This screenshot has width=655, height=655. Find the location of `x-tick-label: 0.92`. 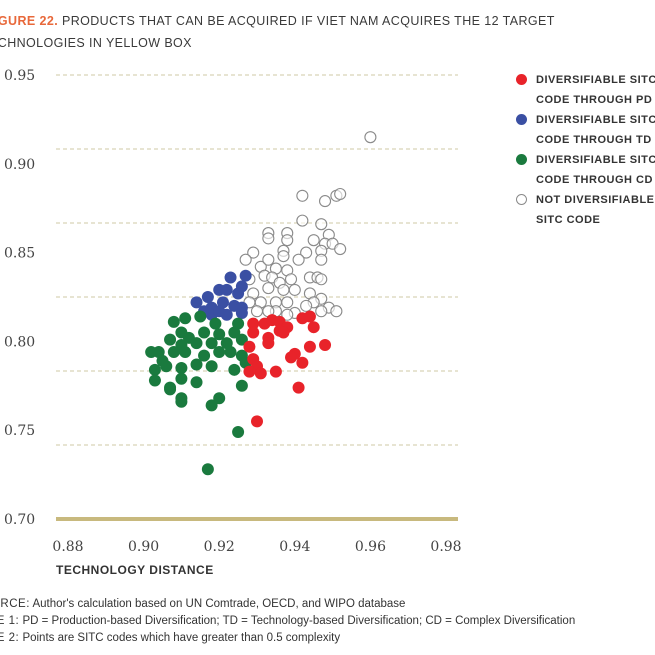

x-tick-label: 0.92 is located at coordinates (219, 547).